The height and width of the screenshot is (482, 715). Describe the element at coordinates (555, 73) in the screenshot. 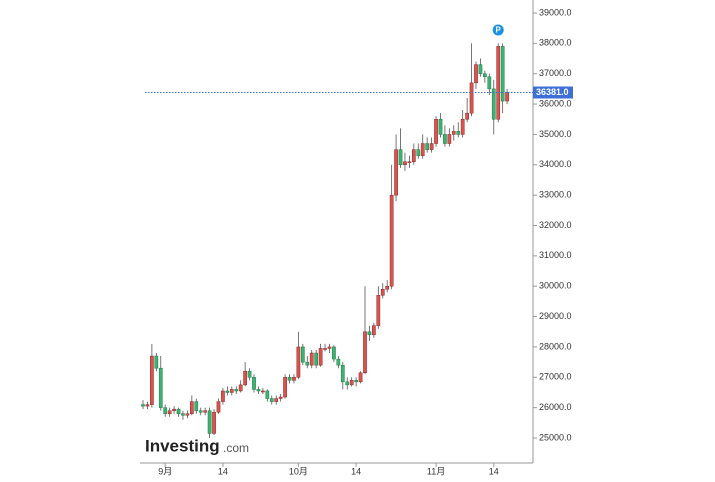

I see `y-tick-label: 37000.0` at that location.